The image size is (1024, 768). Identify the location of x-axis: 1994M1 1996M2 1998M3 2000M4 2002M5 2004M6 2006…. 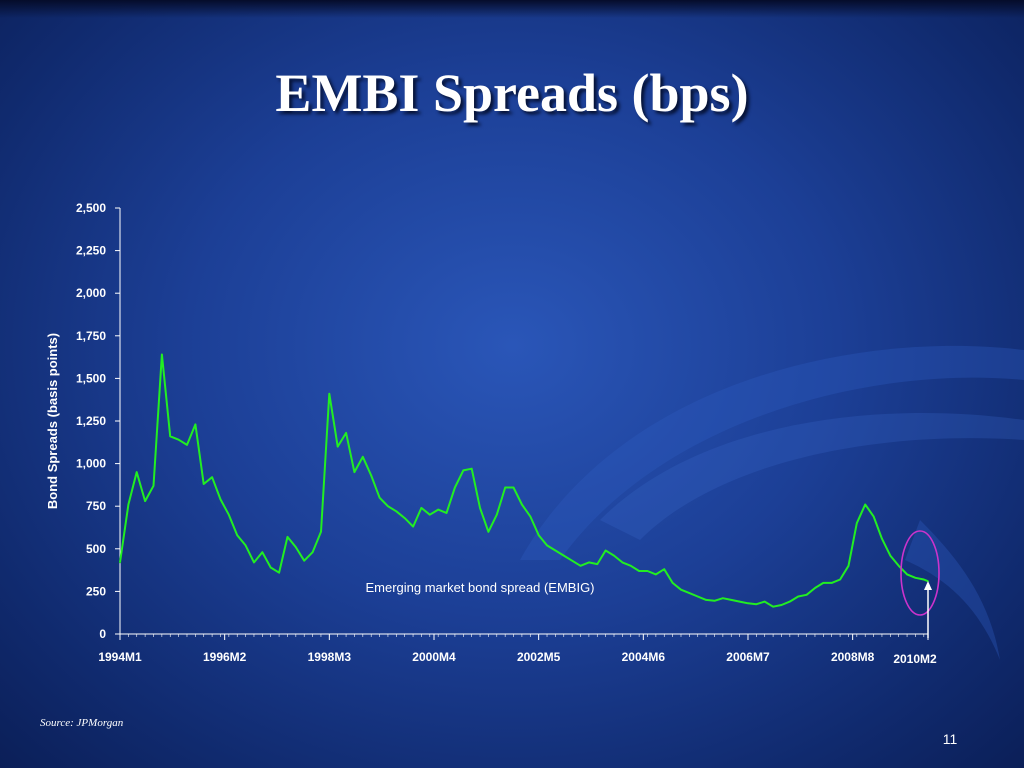
(517, 649).